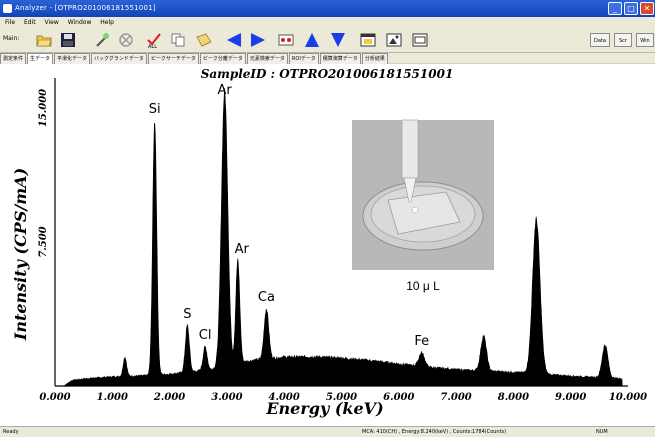  I want to click on tab-analysis-results: 分析結果, so click(374, 58).